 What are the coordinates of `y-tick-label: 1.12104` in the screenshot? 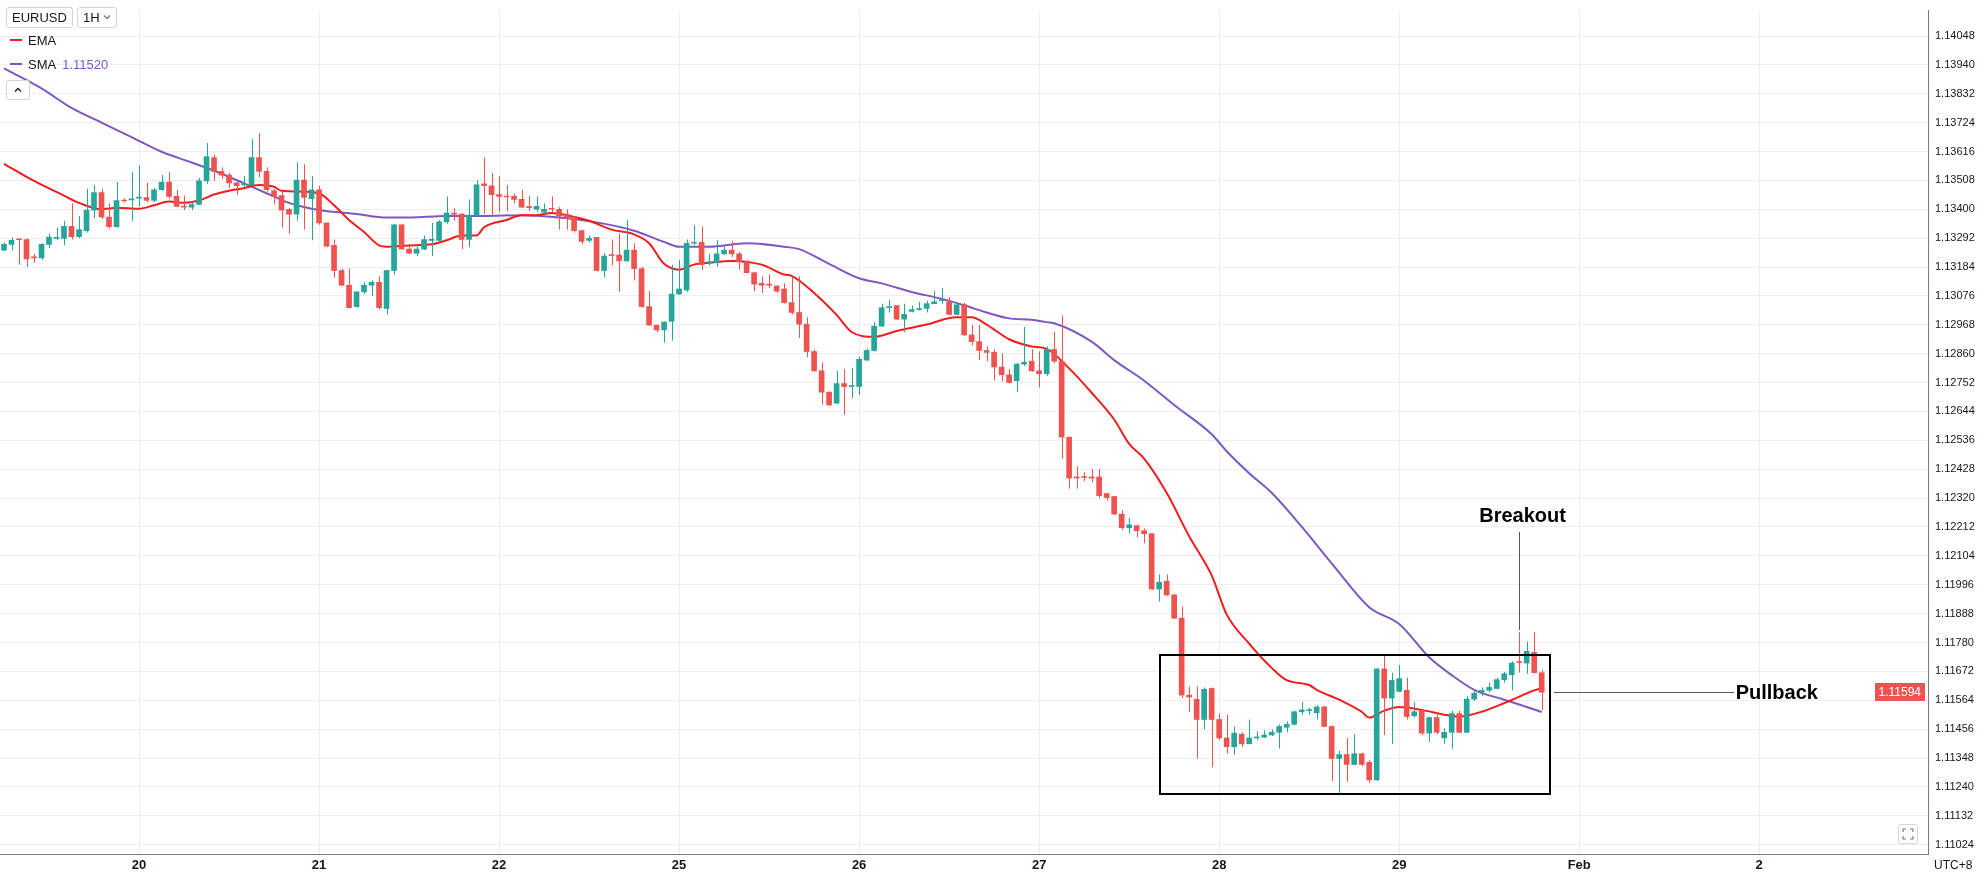 It's located at (1955, 554).